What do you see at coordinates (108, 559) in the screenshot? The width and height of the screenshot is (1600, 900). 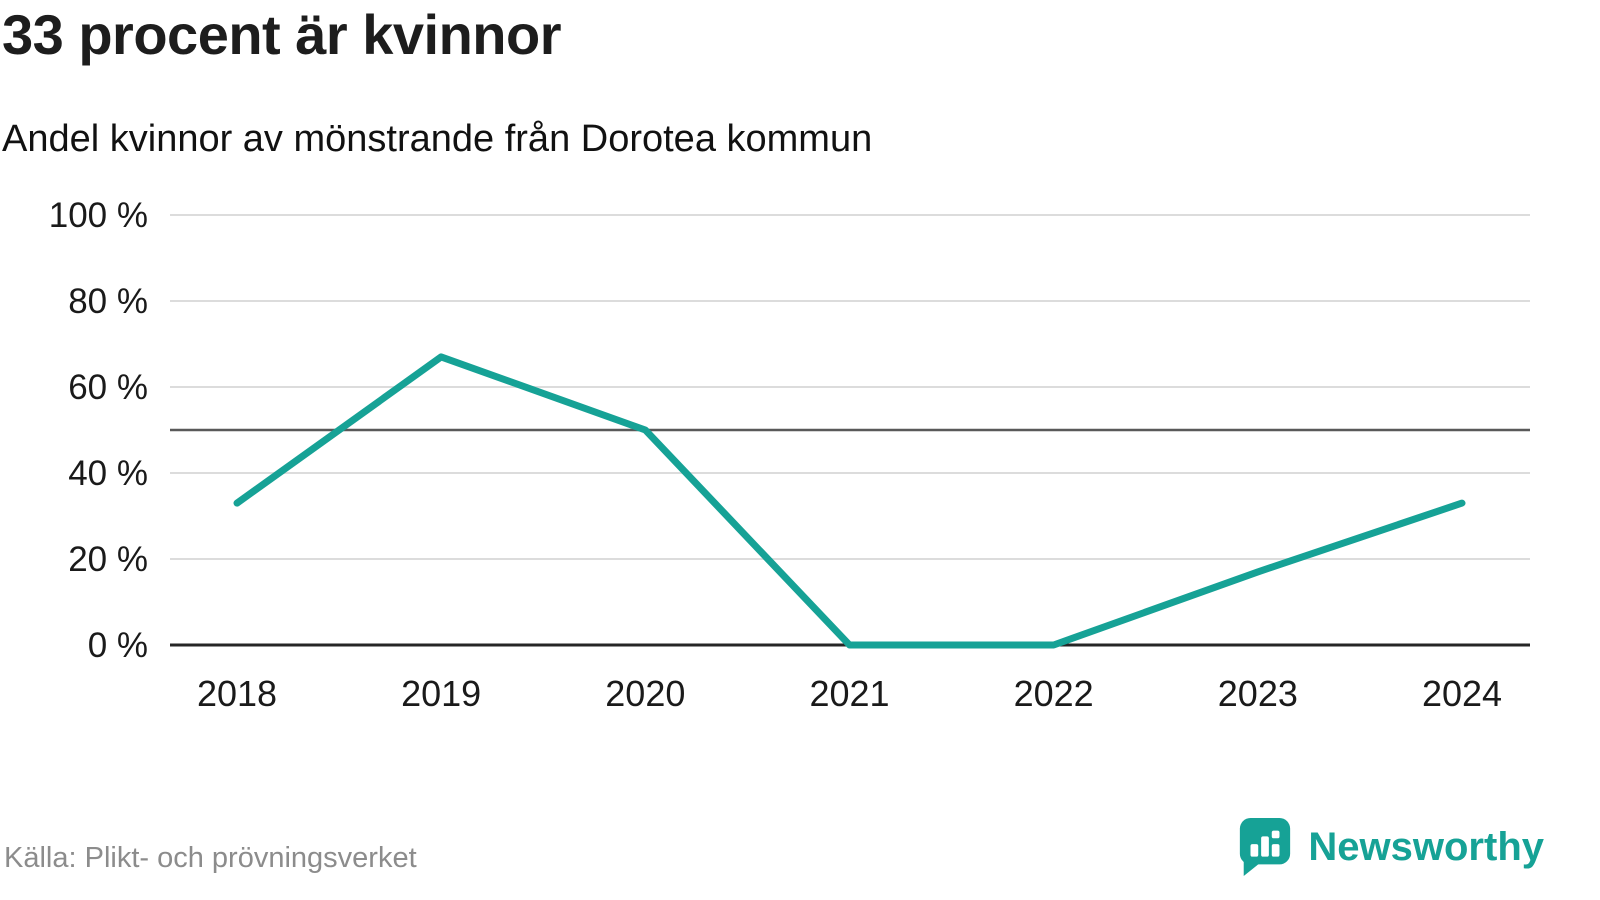 I see `y-tick-label: 20 %` at bounding box center [108, 559].